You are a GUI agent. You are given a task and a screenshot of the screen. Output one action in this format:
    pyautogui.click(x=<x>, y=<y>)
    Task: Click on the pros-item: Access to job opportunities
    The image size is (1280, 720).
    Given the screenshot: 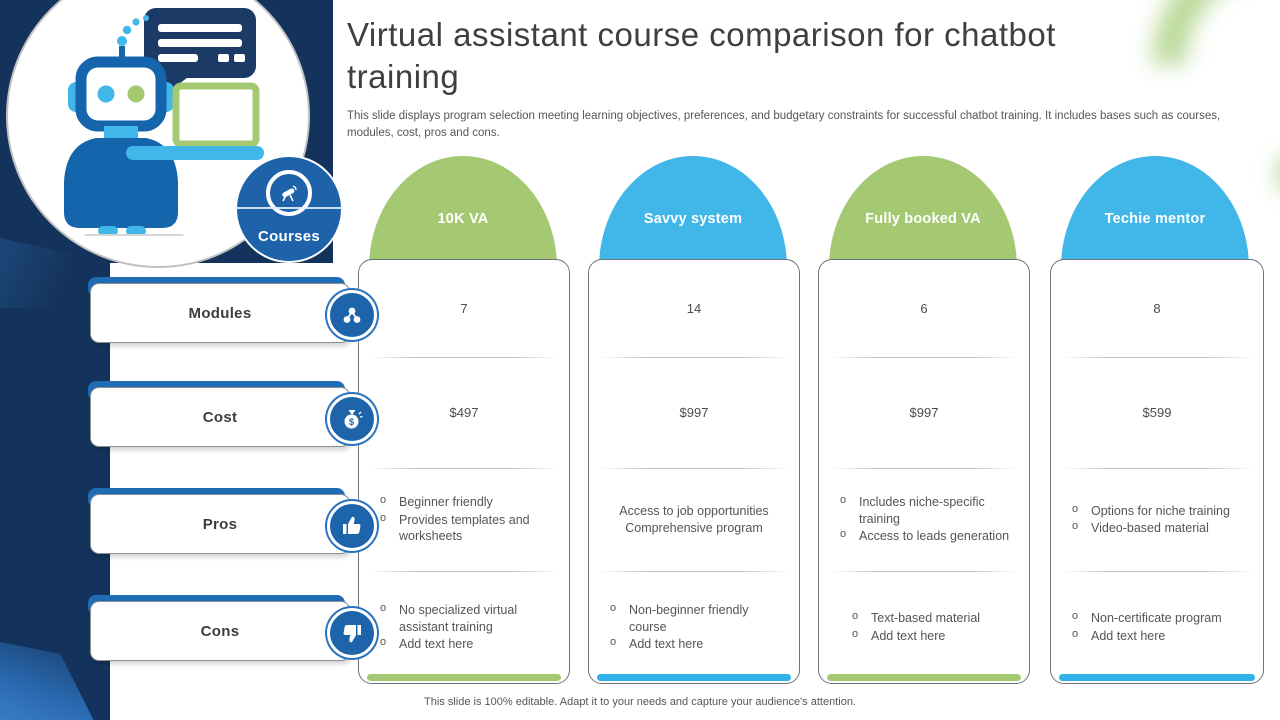 What is the action you would take?
    pyautogui.click(x=694, y=510)
    